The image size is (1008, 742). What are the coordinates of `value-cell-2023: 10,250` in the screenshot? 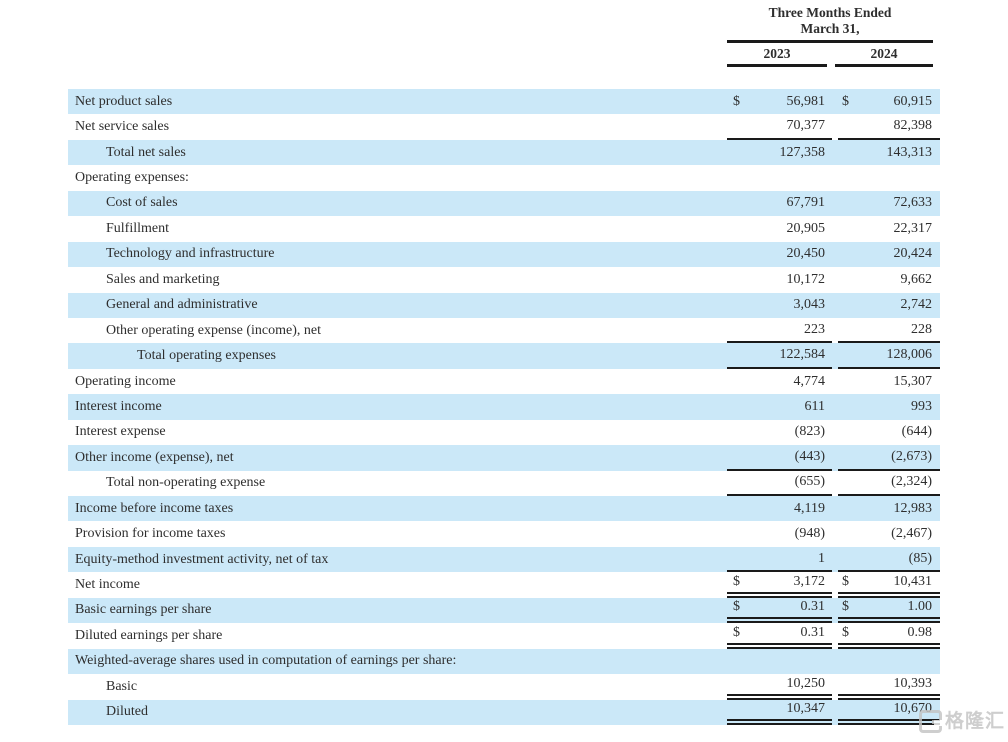 It's located at (779, 687).